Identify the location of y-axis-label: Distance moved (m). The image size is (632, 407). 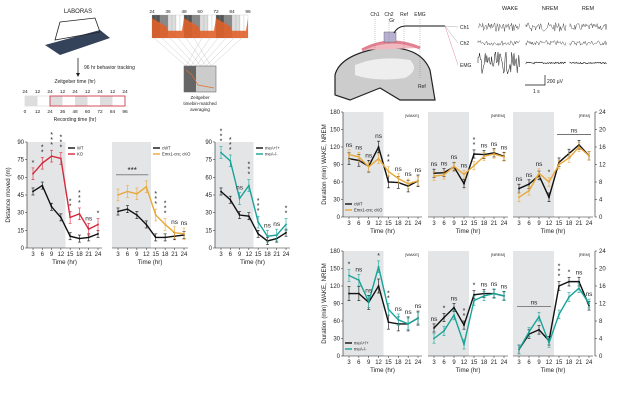
(8, 194).